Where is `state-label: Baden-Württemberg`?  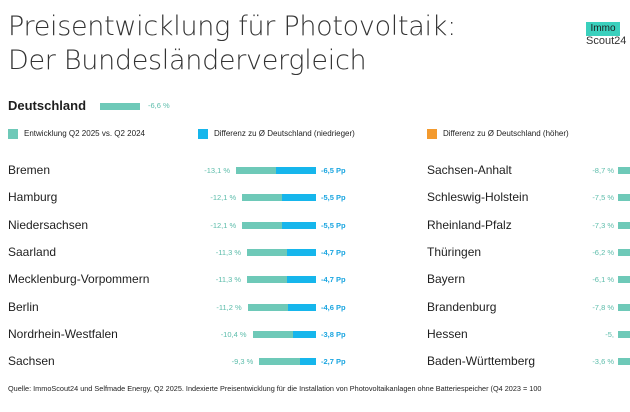 state-label: Baden-Württemberg is located at coordinates (481, 361).